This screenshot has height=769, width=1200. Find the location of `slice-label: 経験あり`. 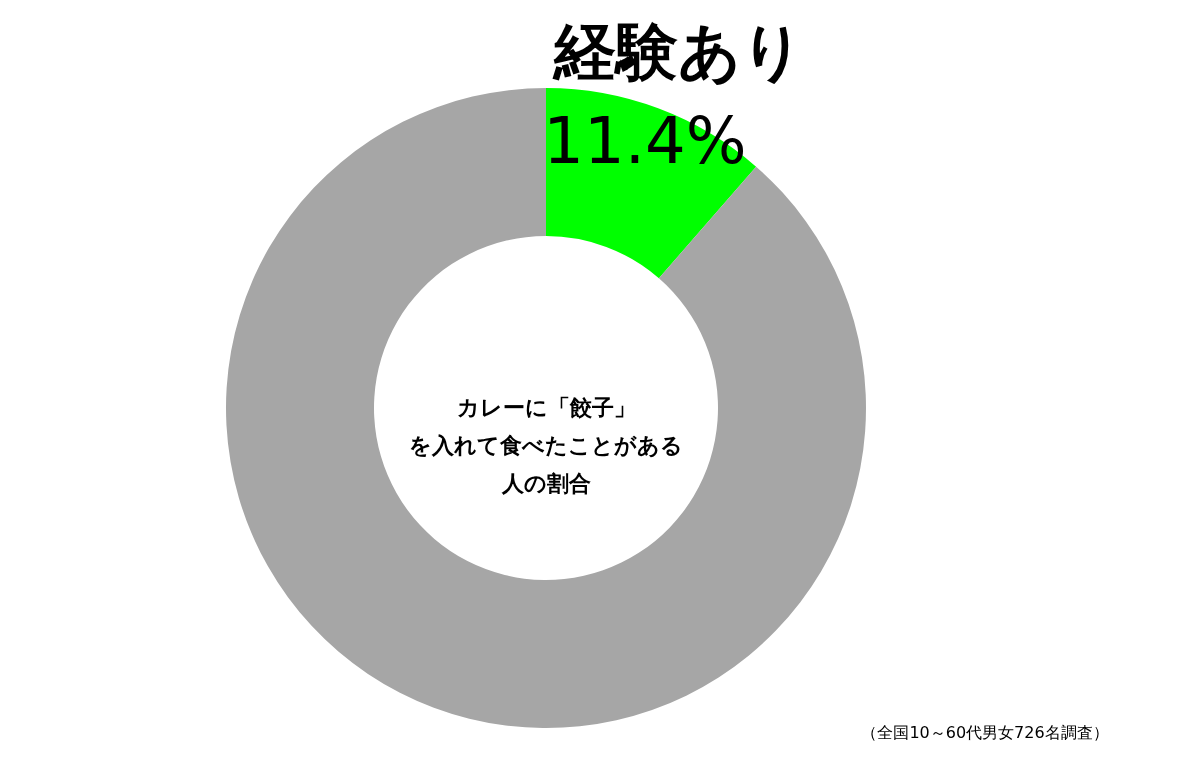

slice-label: 経験あり is located at coordinates (677, 51).